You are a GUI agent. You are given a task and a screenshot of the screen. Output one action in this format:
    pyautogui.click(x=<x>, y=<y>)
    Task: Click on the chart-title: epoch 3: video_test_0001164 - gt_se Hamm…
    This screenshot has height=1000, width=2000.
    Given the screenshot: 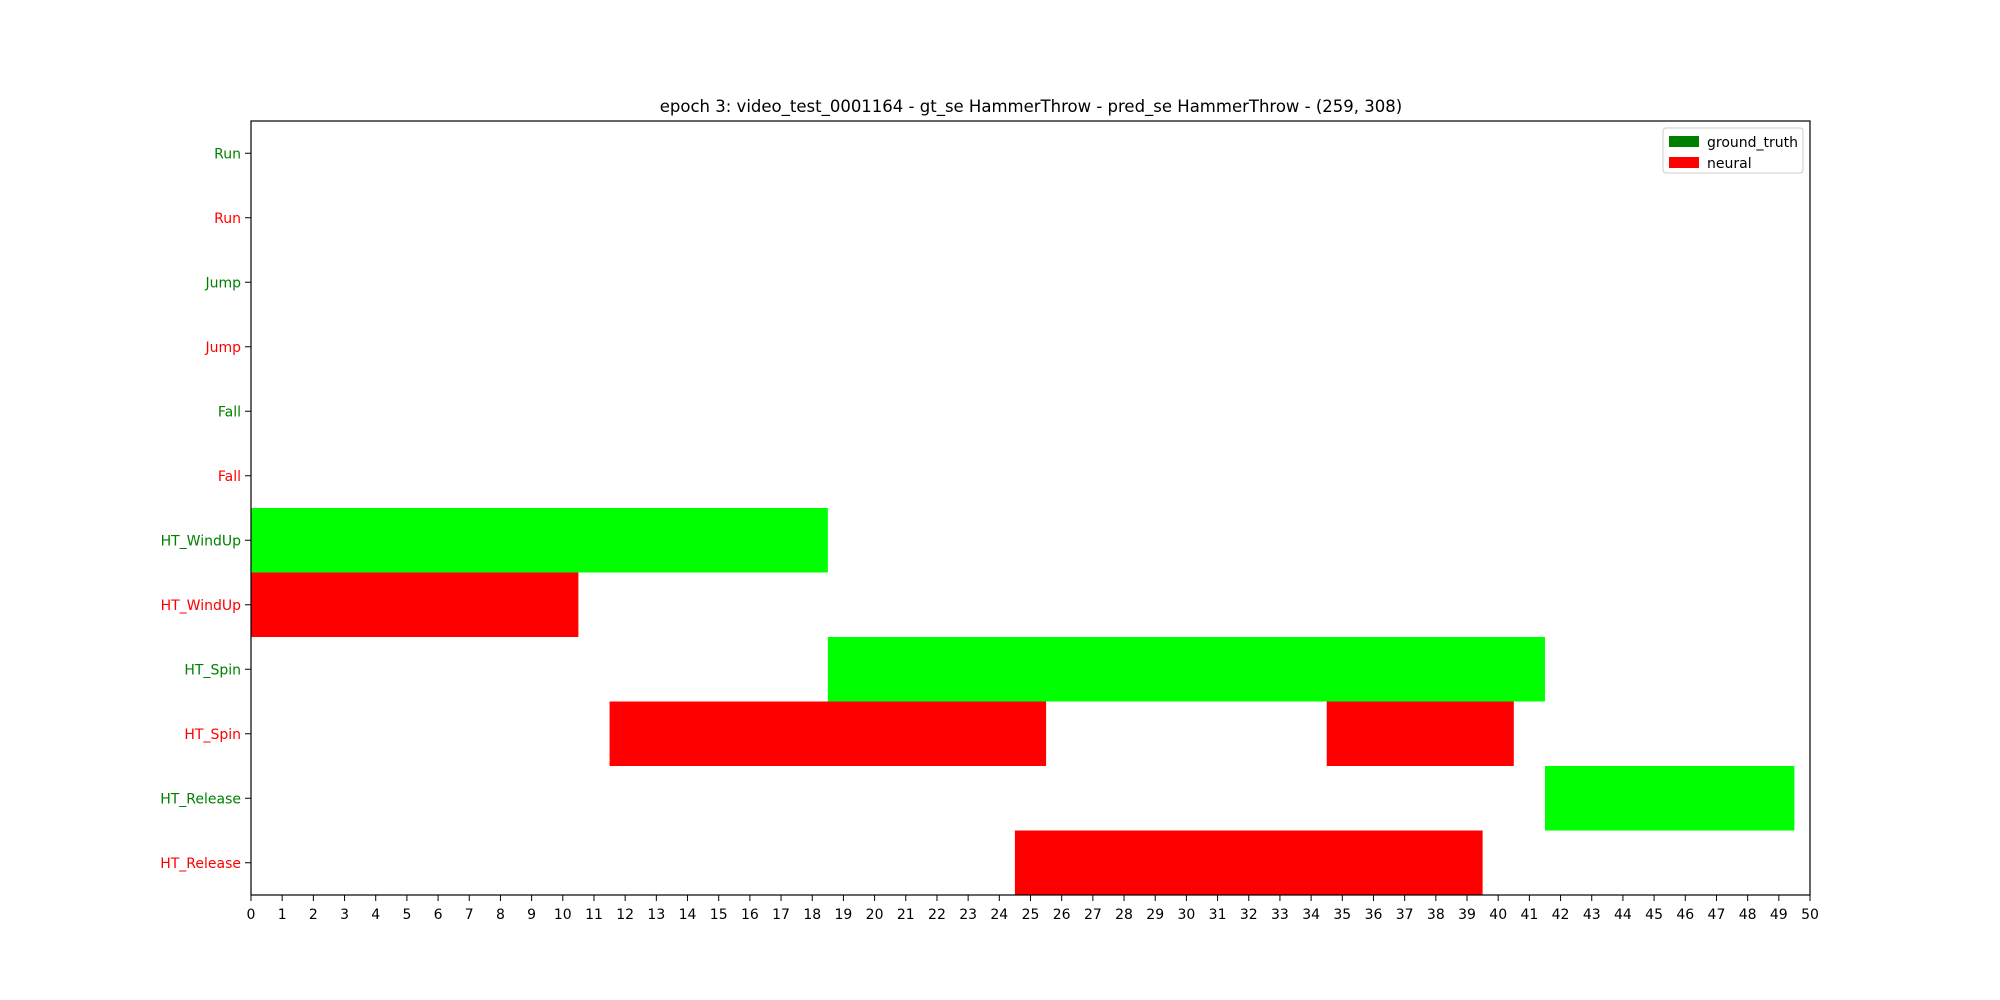 What is the action you would take?
    pyautogui.click(x=1031, y=107)
    